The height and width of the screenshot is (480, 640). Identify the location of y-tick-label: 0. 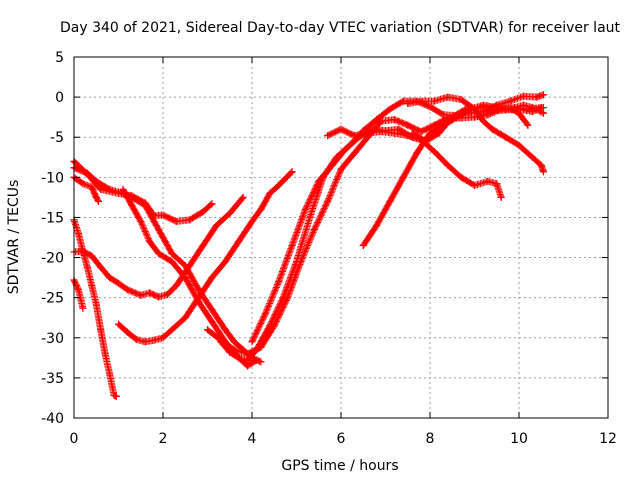
(59, 98).